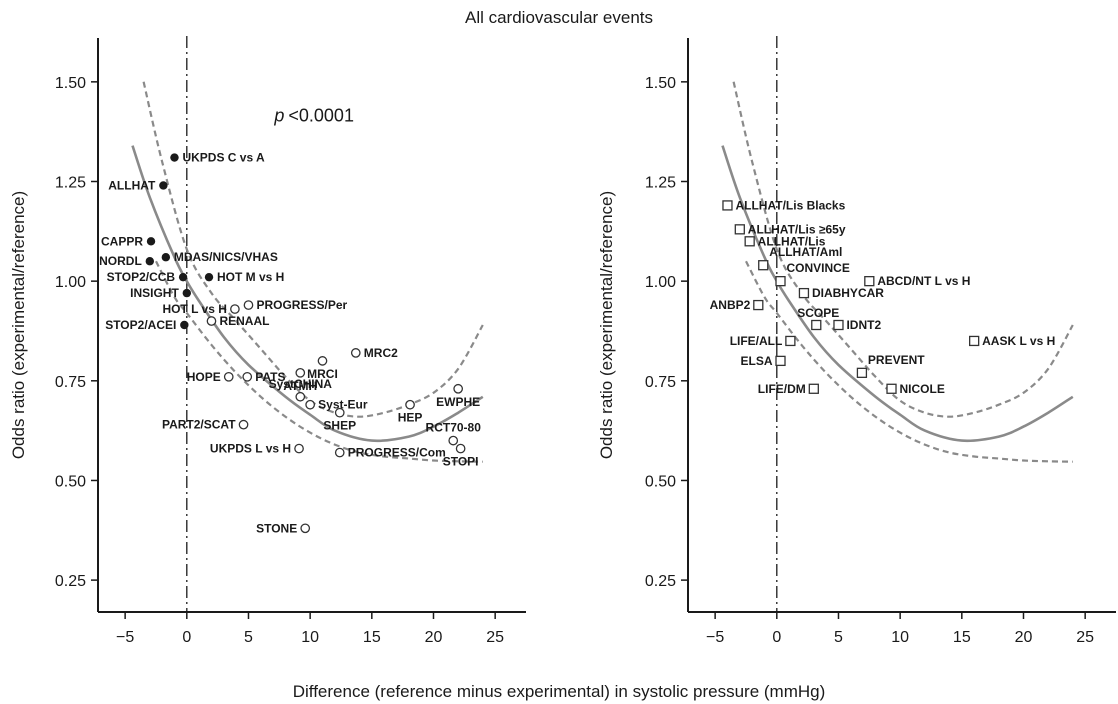 The height and width of the screenshot is (704, 1118). What do you see at coordinates (140, 325) in the screenshot?
I see `point-label: STOP2/ACEI` at bounding box center [140, 325].